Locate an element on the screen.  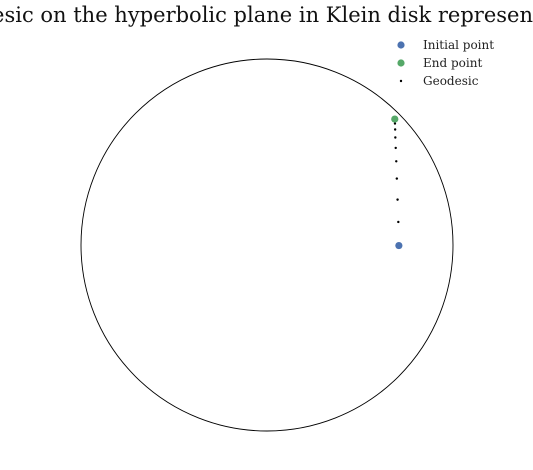
geodesic-points is located at coordinates (396, 173).